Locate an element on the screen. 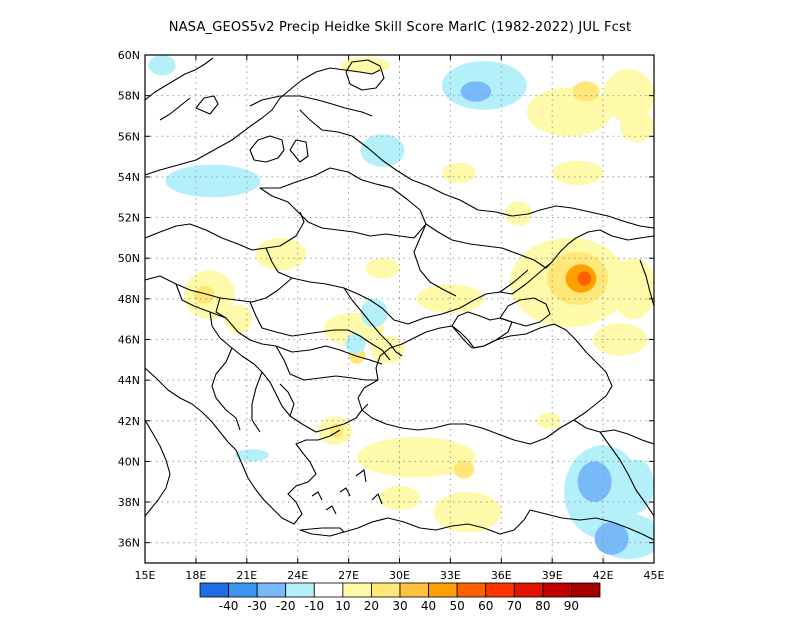 The width and height of the screenshot is (800, 618). x-tick-label: 36E is located at coordinates (501, 575).